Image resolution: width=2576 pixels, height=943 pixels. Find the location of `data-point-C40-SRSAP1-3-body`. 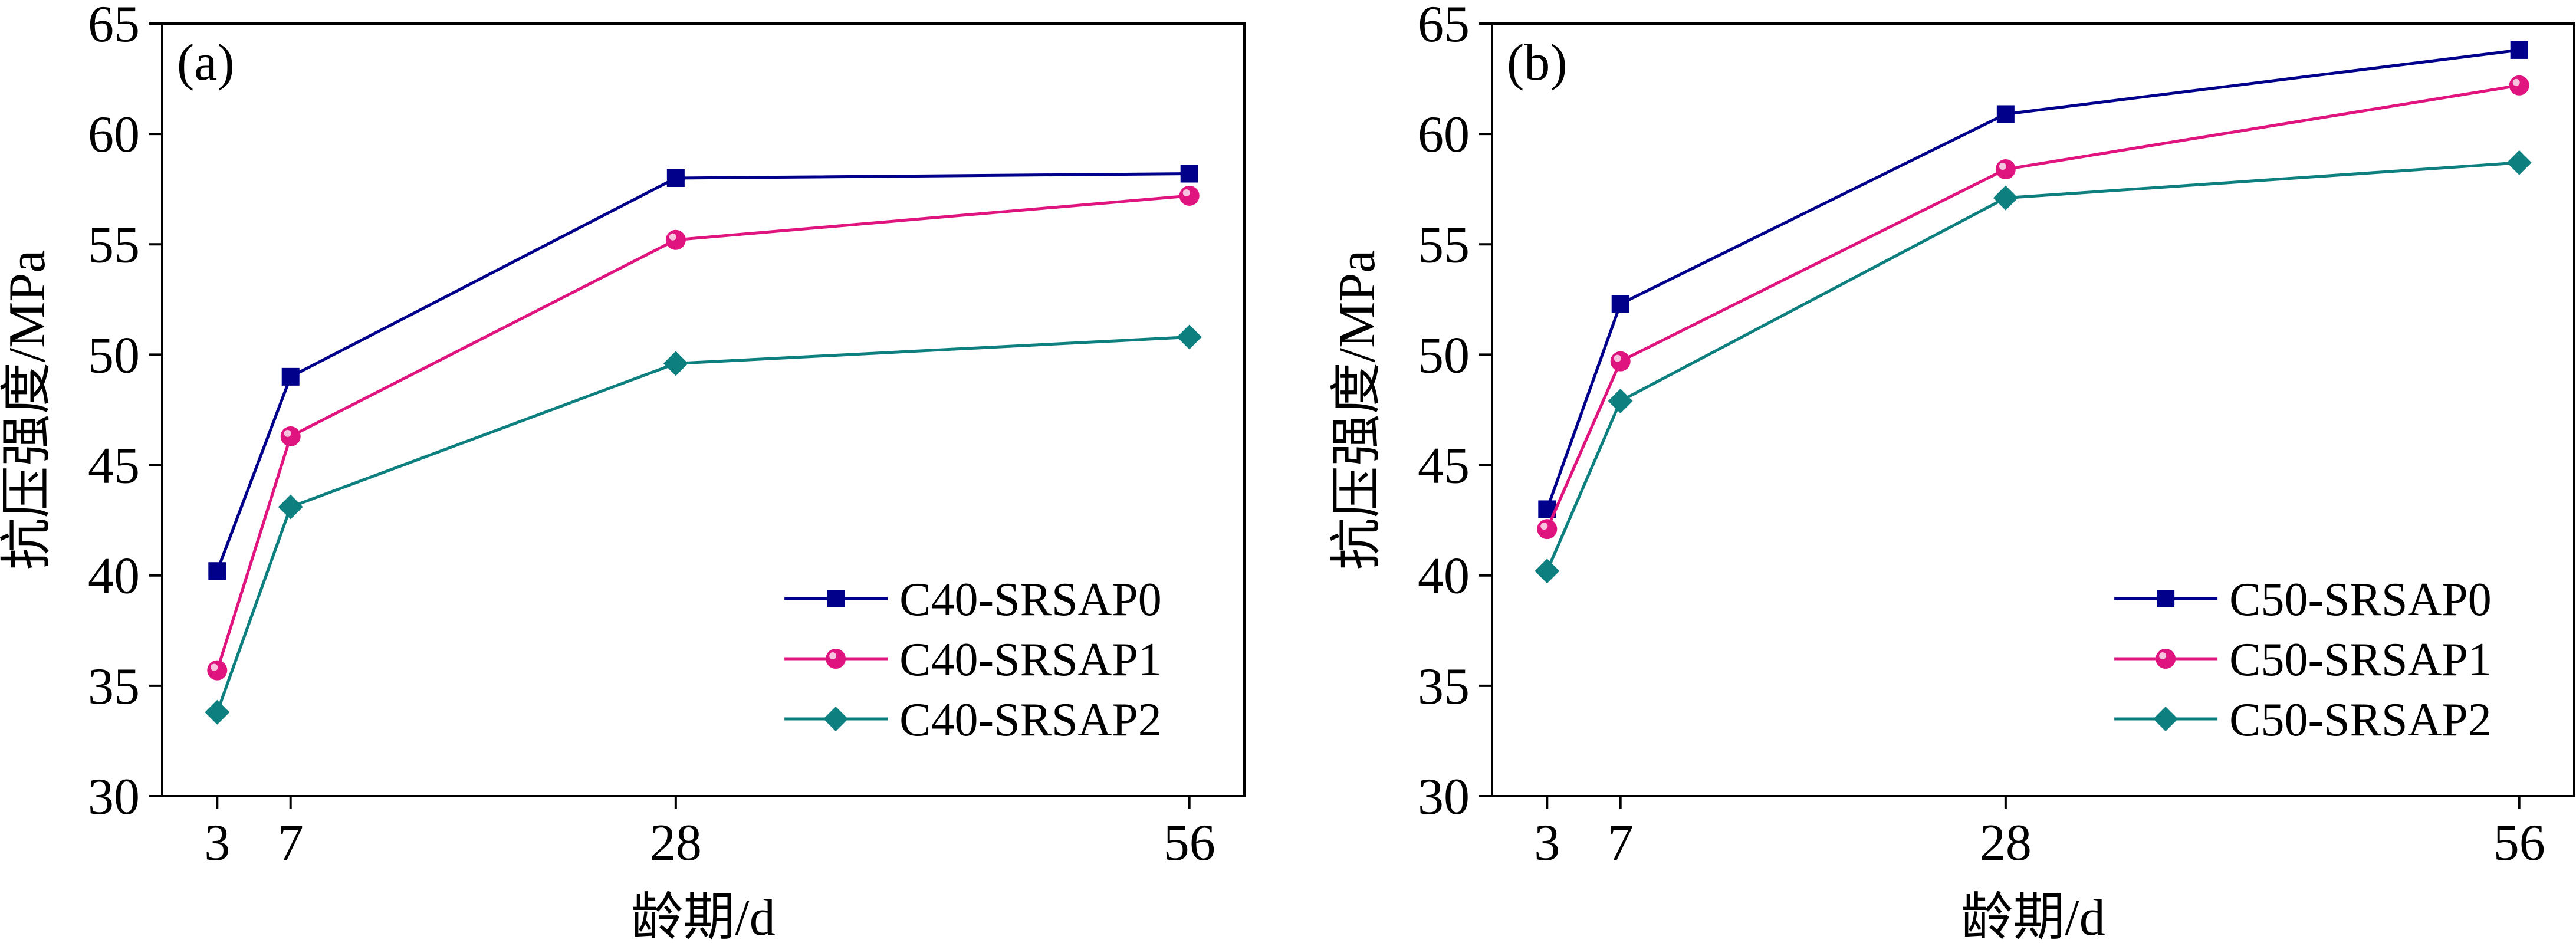

data-point-C40-SRSAP1-3-body is located at coordinates (217, 671).